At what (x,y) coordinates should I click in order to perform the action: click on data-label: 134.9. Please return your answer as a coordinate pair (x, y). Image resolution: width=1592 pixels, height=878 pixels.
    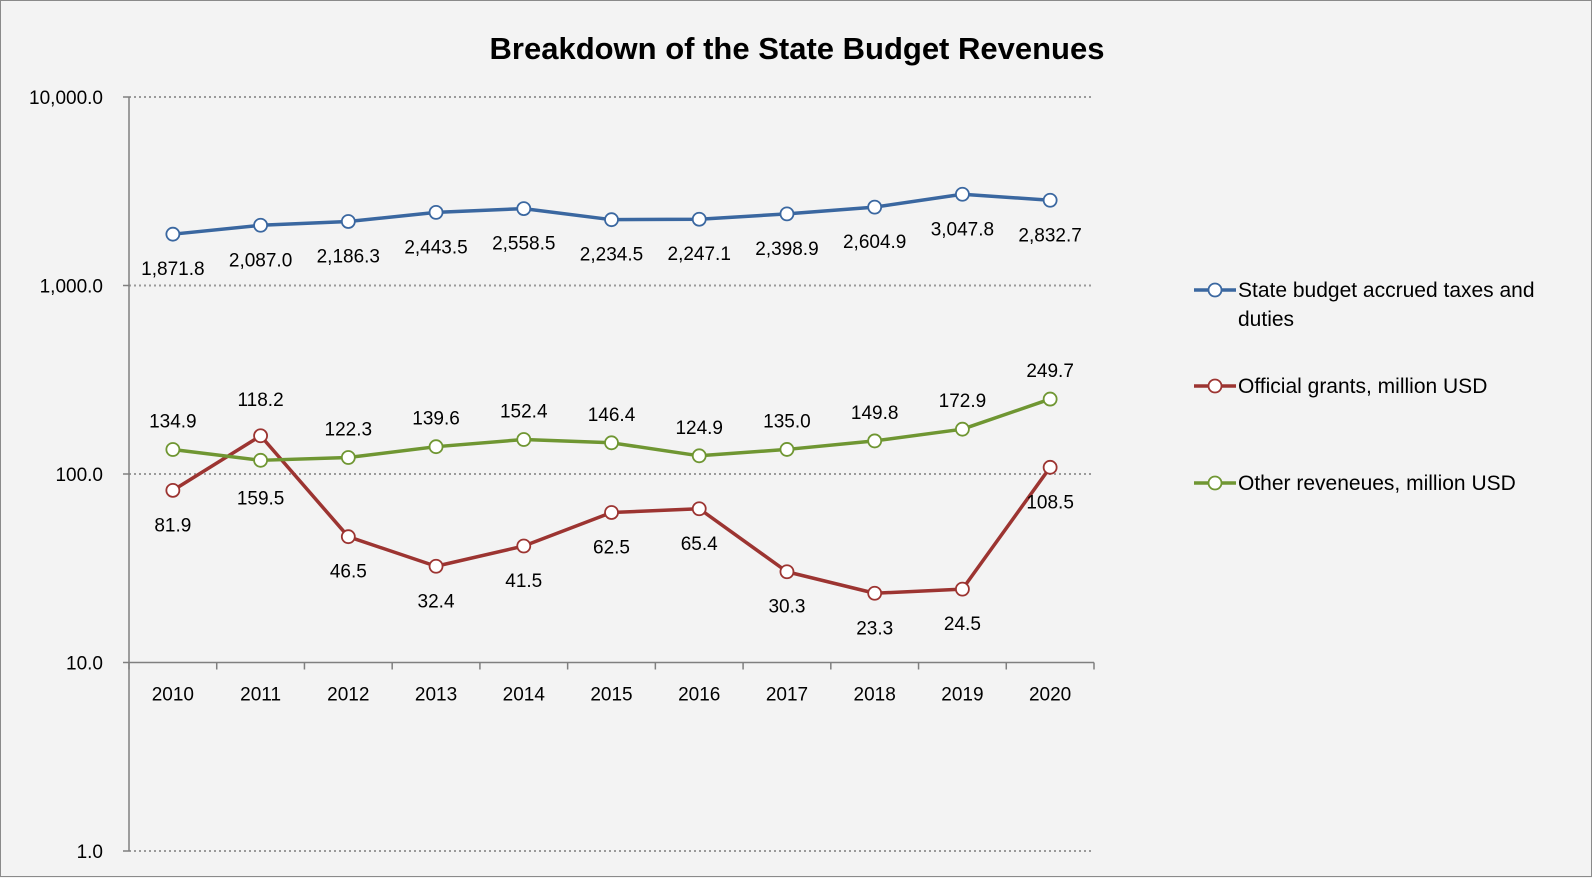
    Looking at the image, I should click on (173, 421).